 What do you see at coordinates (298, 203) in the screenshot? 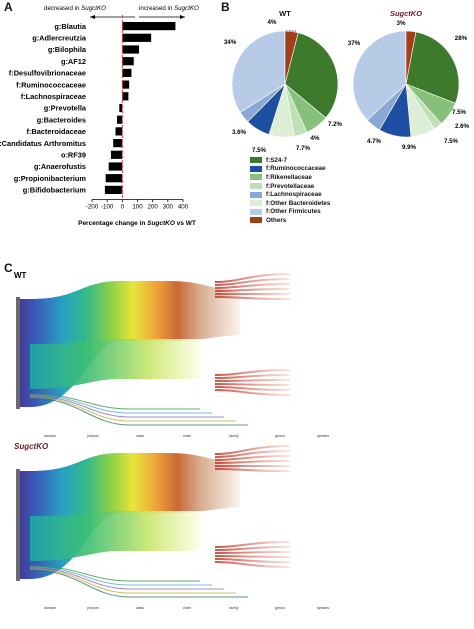
I see `legend-label: f:Other Bacteroidetes` at bounding box center [298, 203].